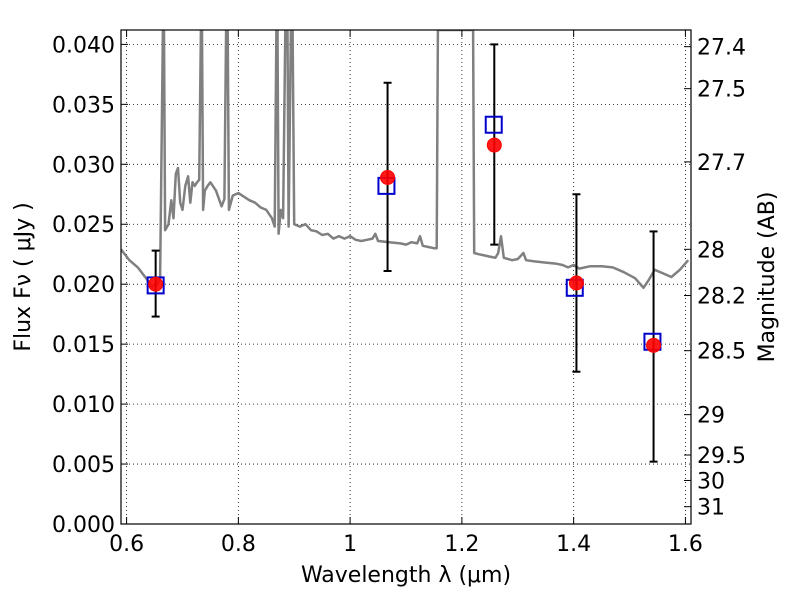  What do you see at coordinates (721, 163) in the screenshot?
I see `y2-tick-label: 27.7` at bounding box center [721, 163].